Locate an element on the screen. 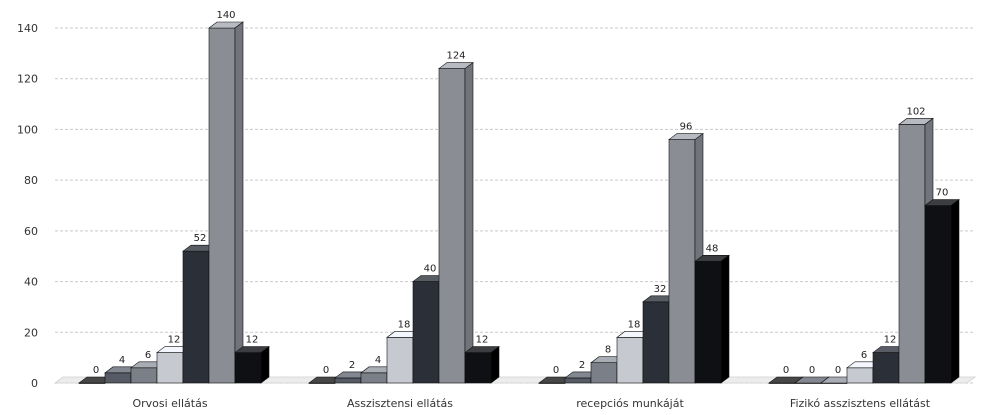 The height and width of the screenshot is (415, 984). y-tick-label: 120 is located at coordinates (27, 79).